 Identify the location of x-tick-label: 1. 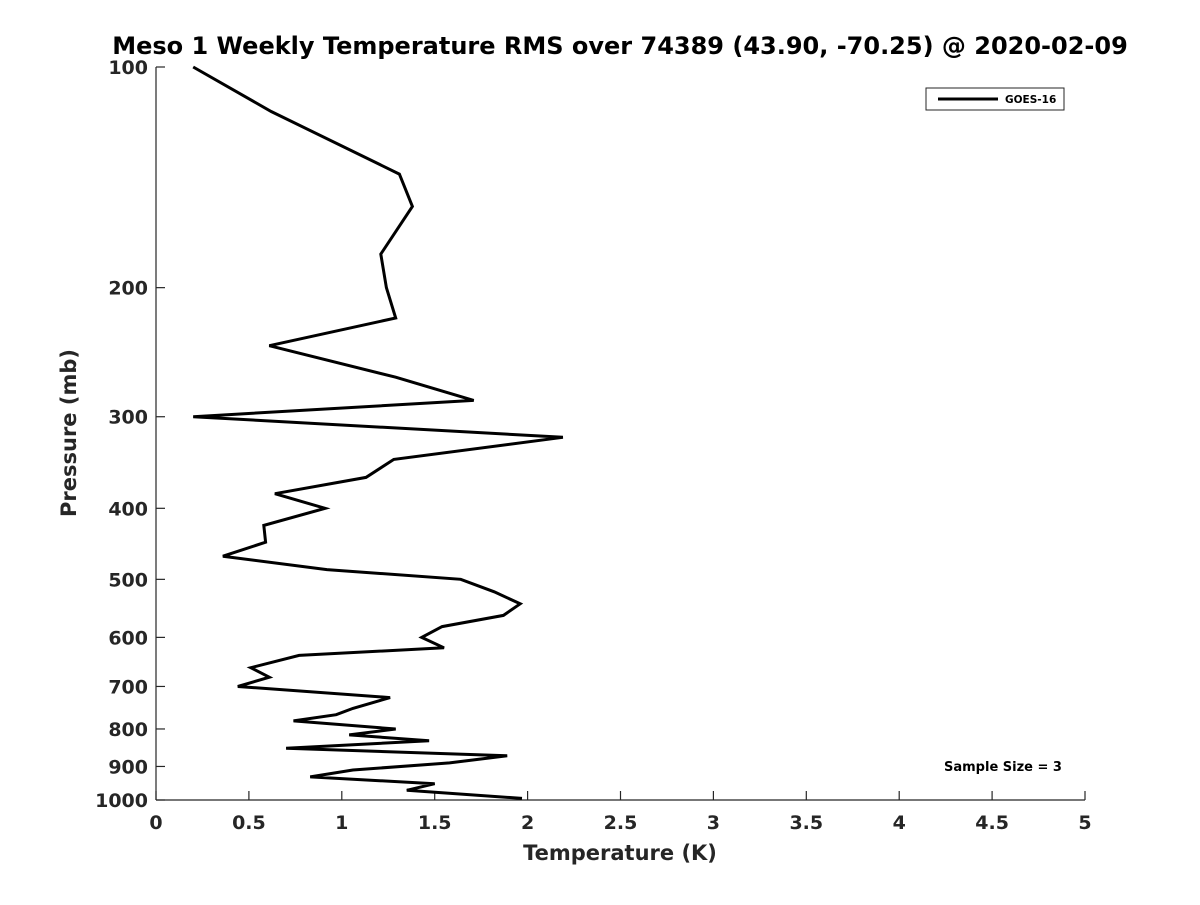
(341, 823).